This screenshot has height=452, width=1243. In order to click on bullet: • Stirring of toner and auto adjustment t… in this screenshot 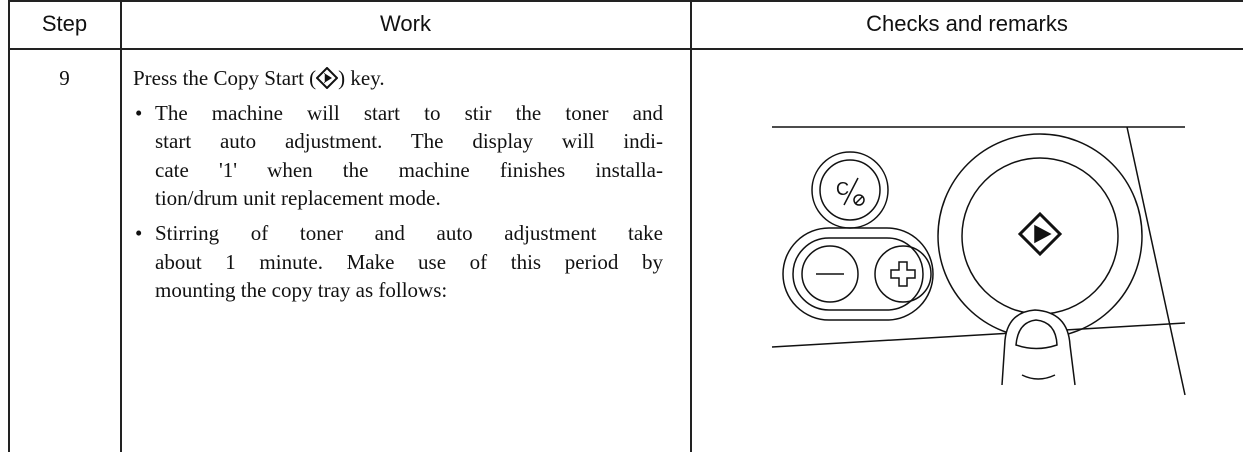, I will do `click(398, 262)`.